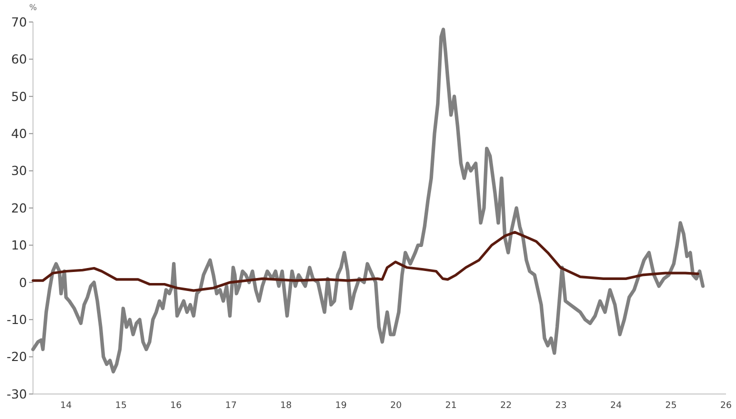 Image resolution: width=736 pixels, height=419 pixels. Describe the element at coordinates (19, 96) in the screenshot. I see `y-tick-label: 50` at that location.